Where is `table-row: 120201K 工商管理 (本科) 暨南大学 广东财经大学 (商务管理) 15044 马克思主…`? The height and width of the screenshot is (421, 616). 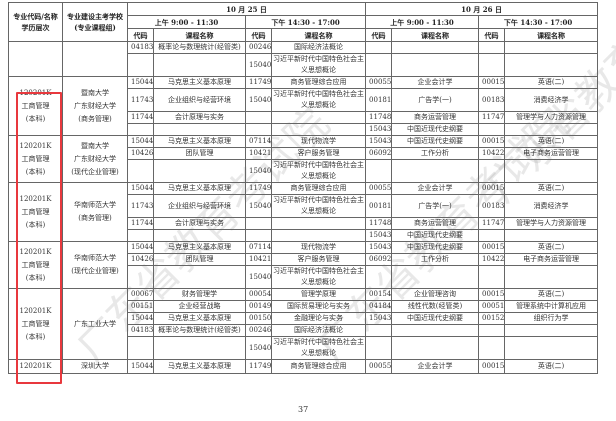
table-row: 120201K 工商管理 (本科) 暨南大学 广东财经大学 (商务管理) 15044 马克思主… is located at coordinates (303, 106).